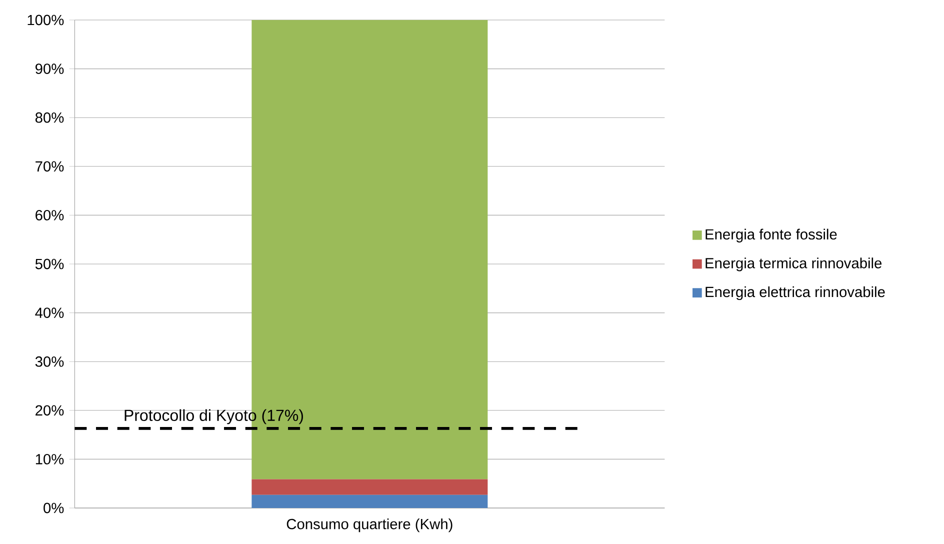  What do you see at coordinates (50, 69) in the screenshot?
I see `y-tick-label: 90%` at bounding box center [50, 69].